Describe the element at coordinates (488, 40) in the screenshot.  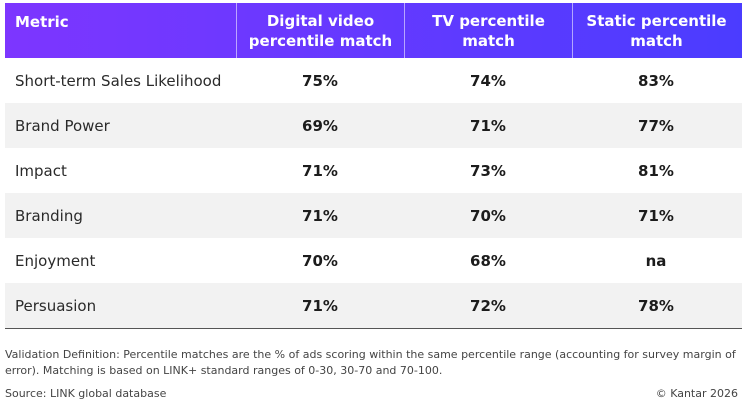
I see `header-tv-line2: match` at that location.